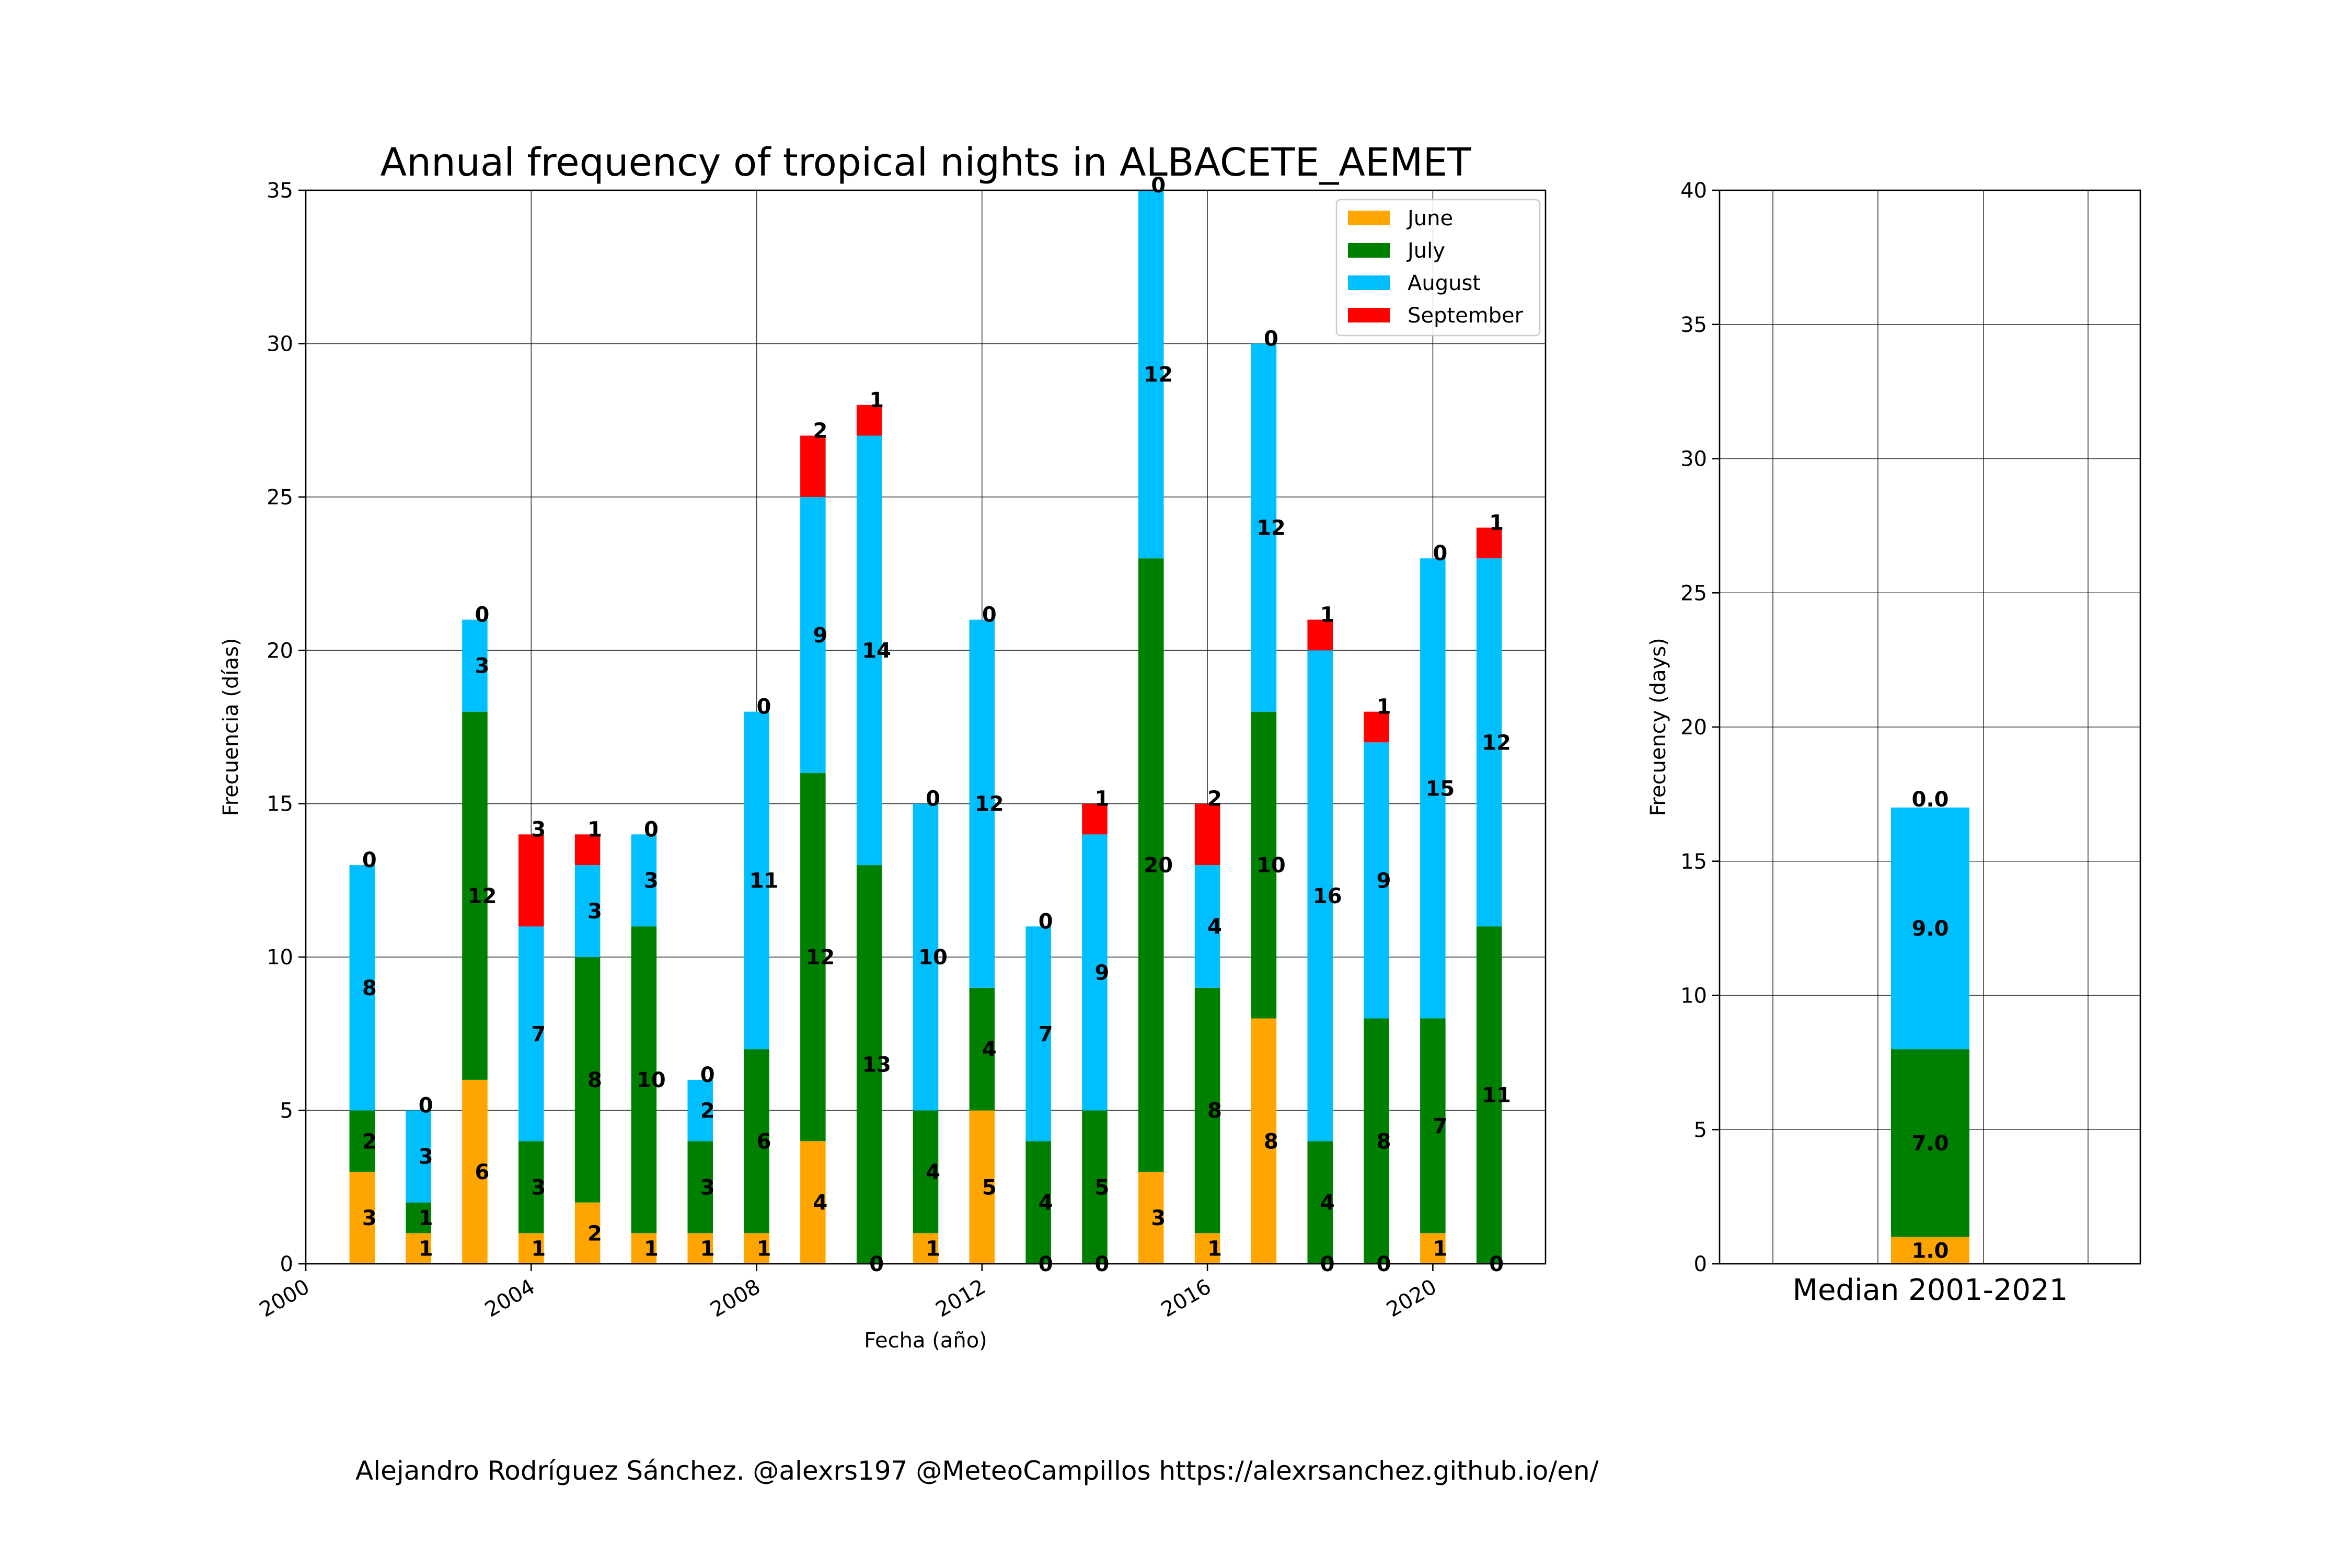  What do you see at coordinates (1369, 218) in the screenshot?
I see `legend-swatch-june` at bounding box center [1369, 218].